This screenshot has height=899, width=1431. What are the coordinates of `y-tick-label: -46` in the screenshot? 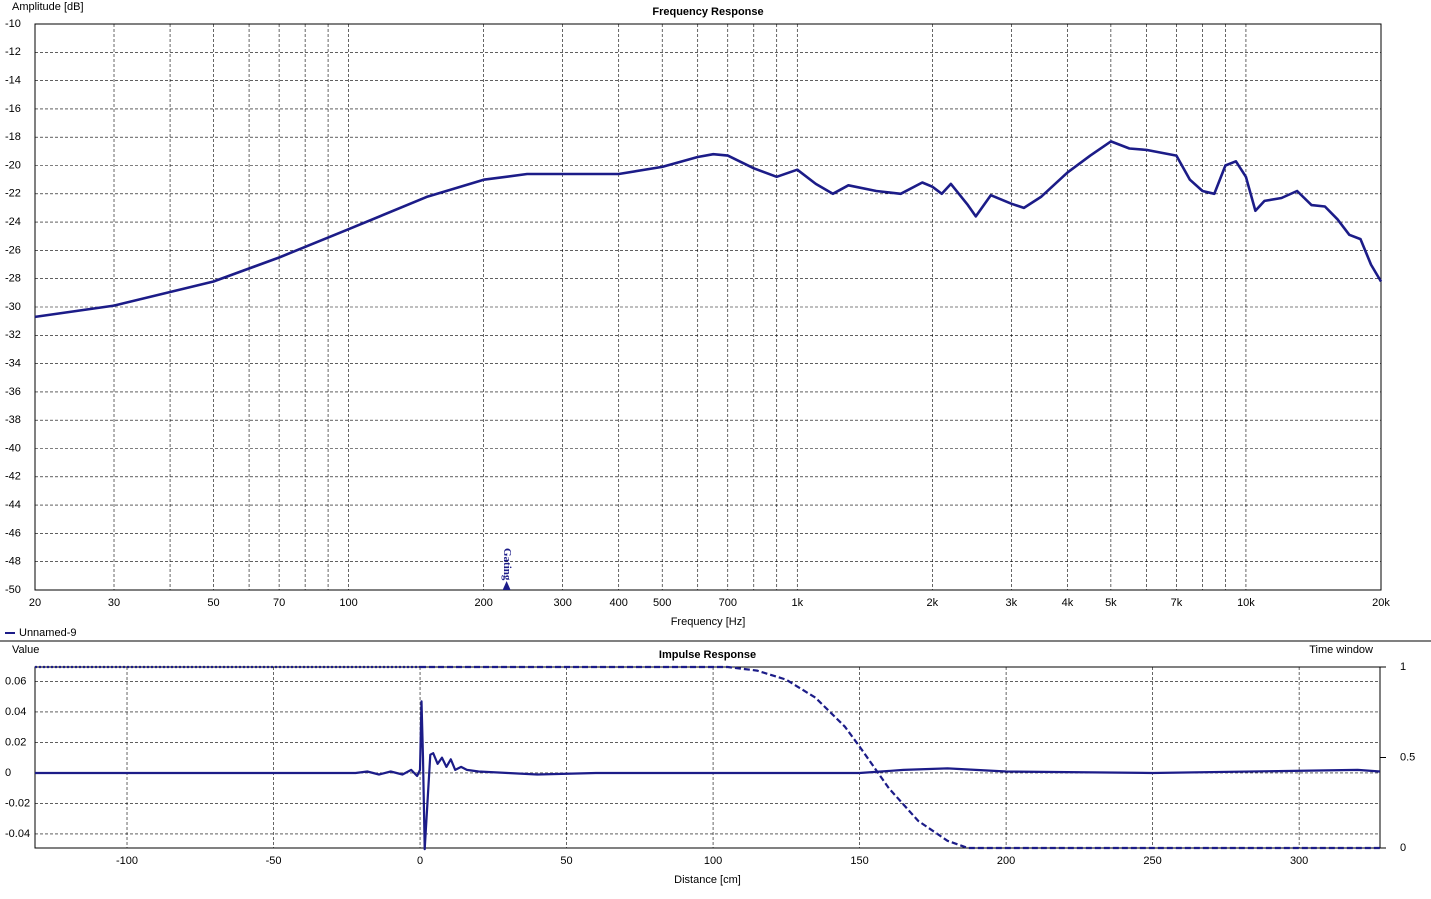 It's located at (13, 533).